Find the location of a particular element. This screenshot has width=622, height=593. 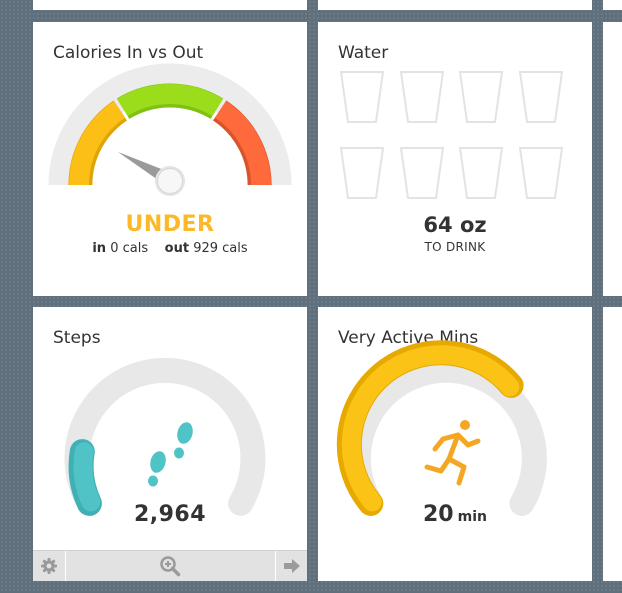

steps-track is located at coordinates (165, 436).